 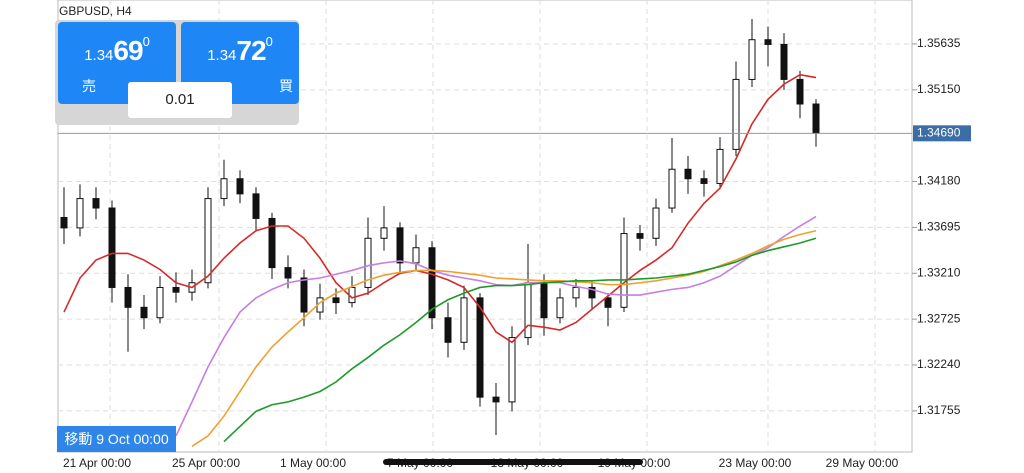 What do you see at coordinates (180, 100) in the screenshot?
I see `lot-input: 0.01` at bounding box center [180, 100].